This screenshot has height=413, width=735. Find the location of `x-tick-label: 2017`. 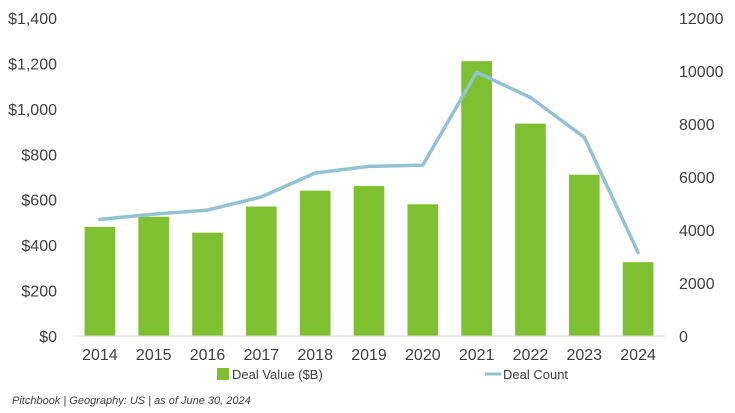

x-tick-label: 2017 is located at coordinates (262, 355).